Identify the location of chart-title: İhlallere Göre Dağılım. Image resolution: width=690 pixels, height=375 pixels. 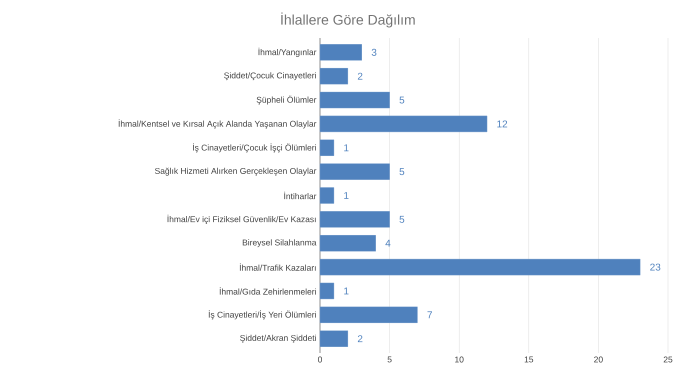
(348, 20).